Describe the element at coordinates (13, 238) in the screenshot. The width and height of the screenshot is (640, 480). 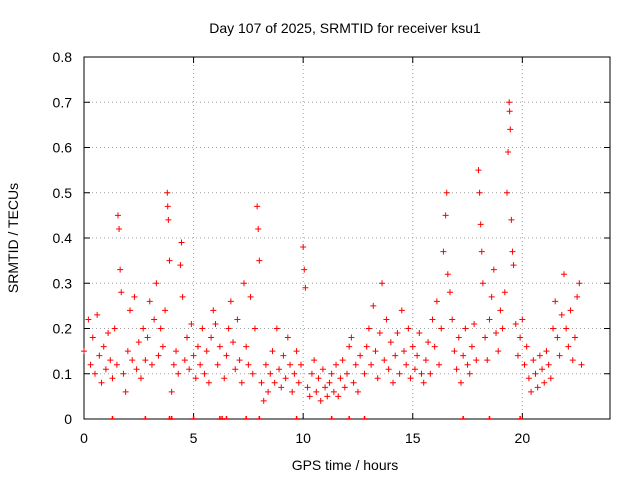
I see `y-axis-label: SRMTID / TECUs` at that location.